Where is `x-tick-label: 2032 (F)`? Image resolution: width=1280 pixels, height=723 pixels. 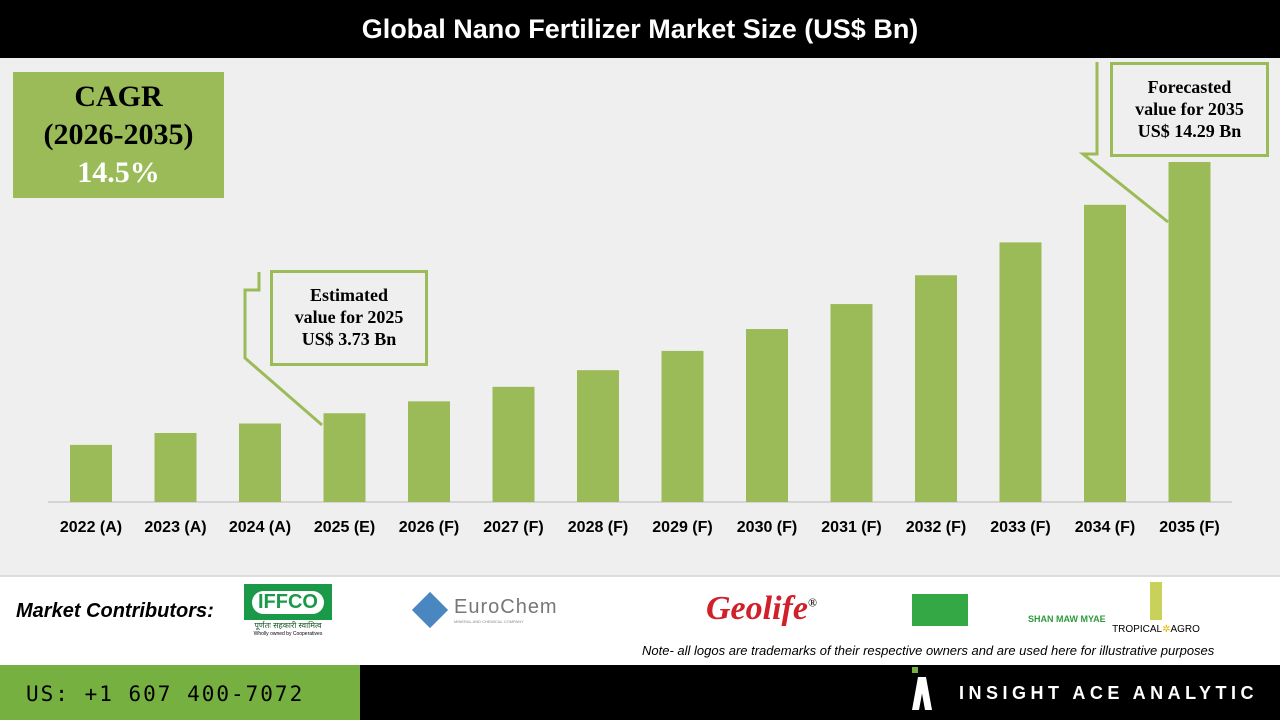 x-tick-label: 2032 (F) is located at coordinates (936, 527).